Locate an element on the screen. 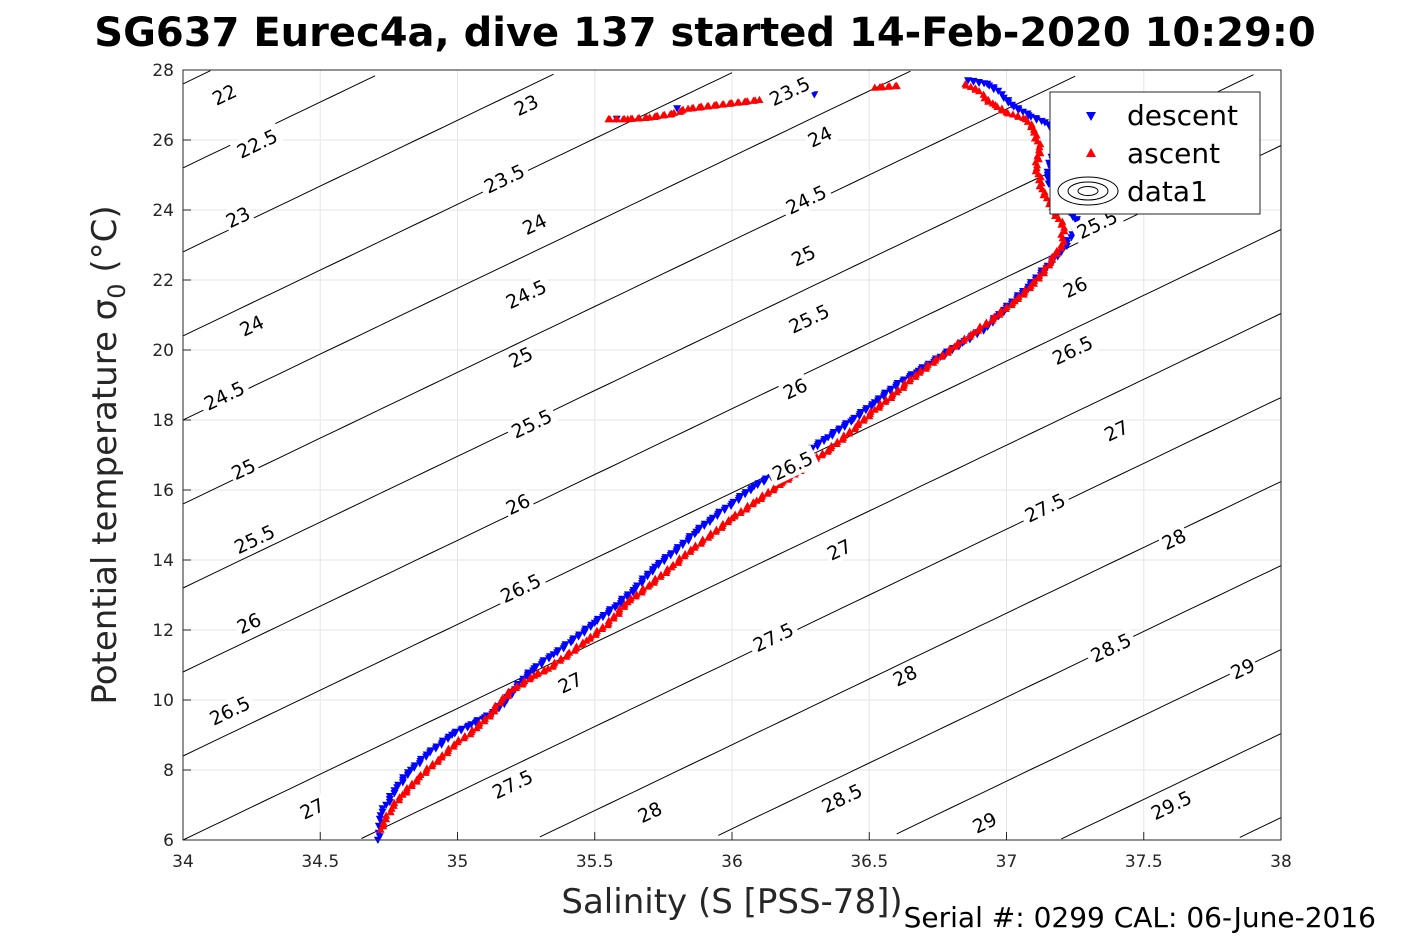 The height and width of the screenshot is (945, 1417). contour-label-text: 24 is located at coordinates (534, 225).